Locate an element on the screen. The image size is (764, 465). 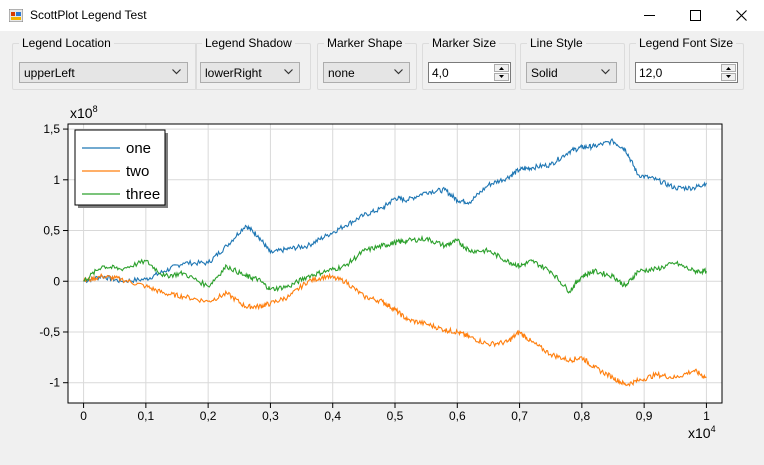
legend-font-size-value: 12,0 is located at coordinates (651, 73).